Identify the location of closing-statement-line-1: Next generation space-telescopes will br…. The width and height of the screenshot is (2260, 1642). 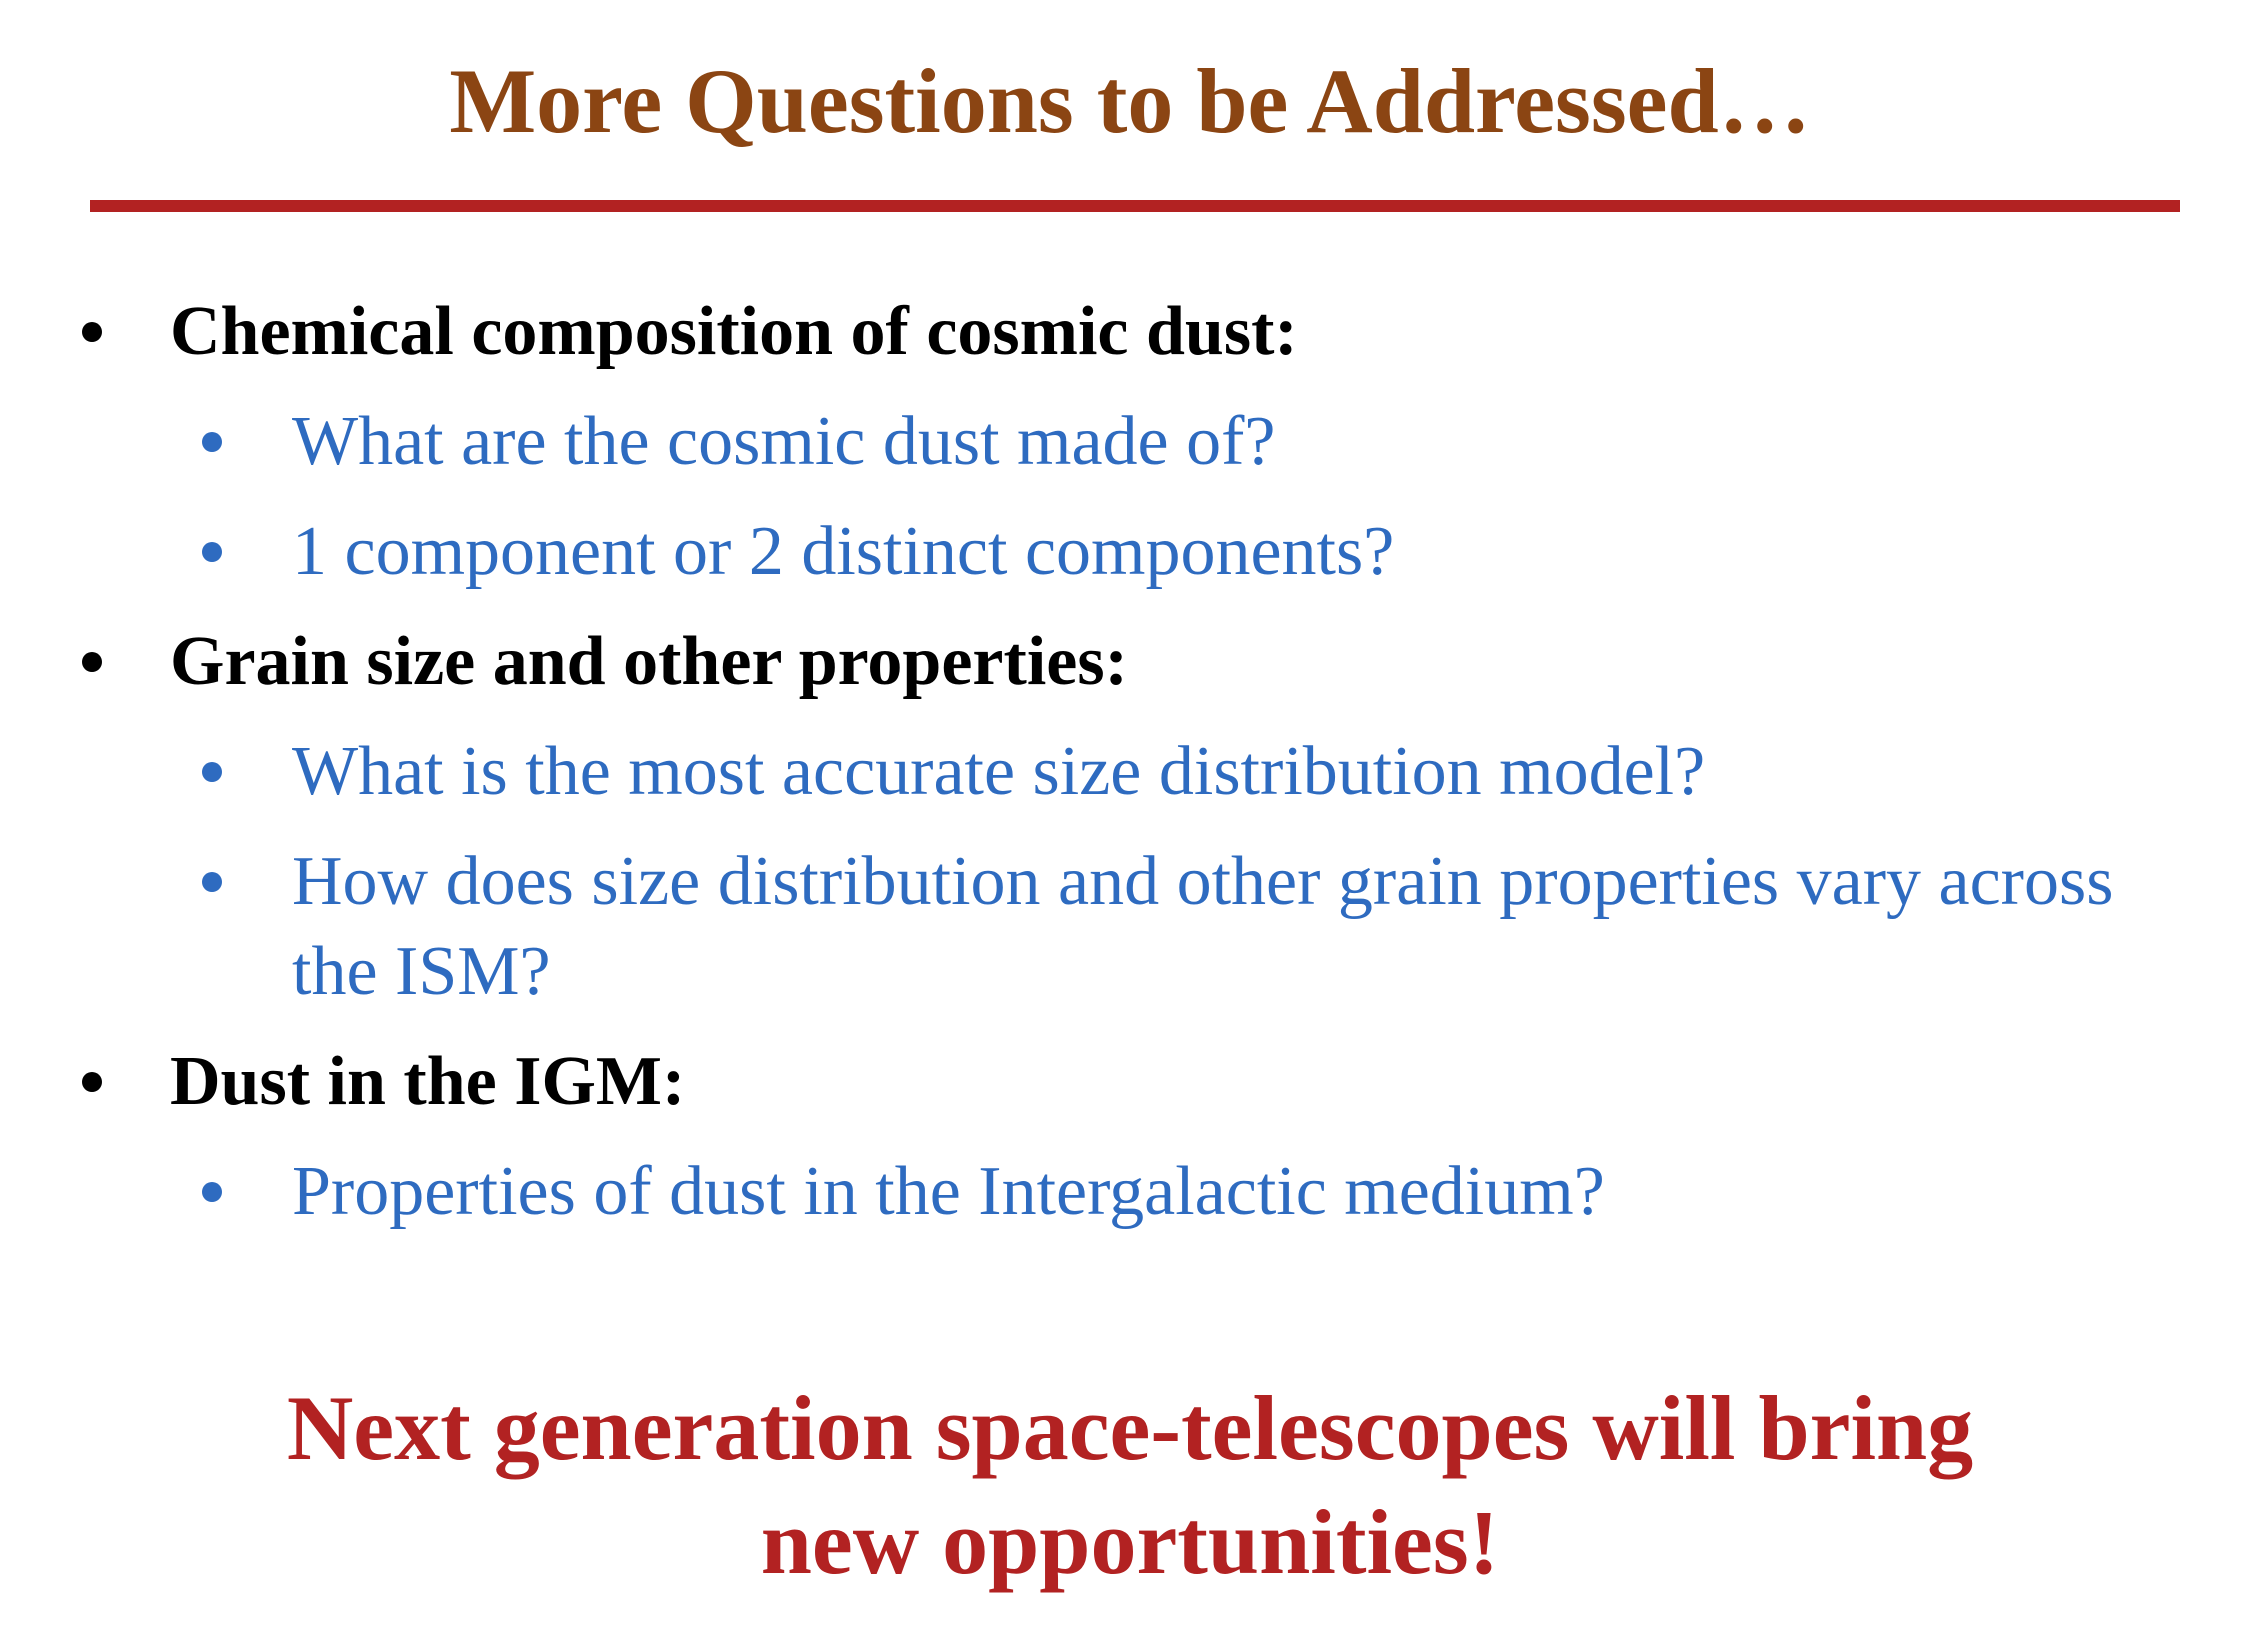
(1130, 1428).